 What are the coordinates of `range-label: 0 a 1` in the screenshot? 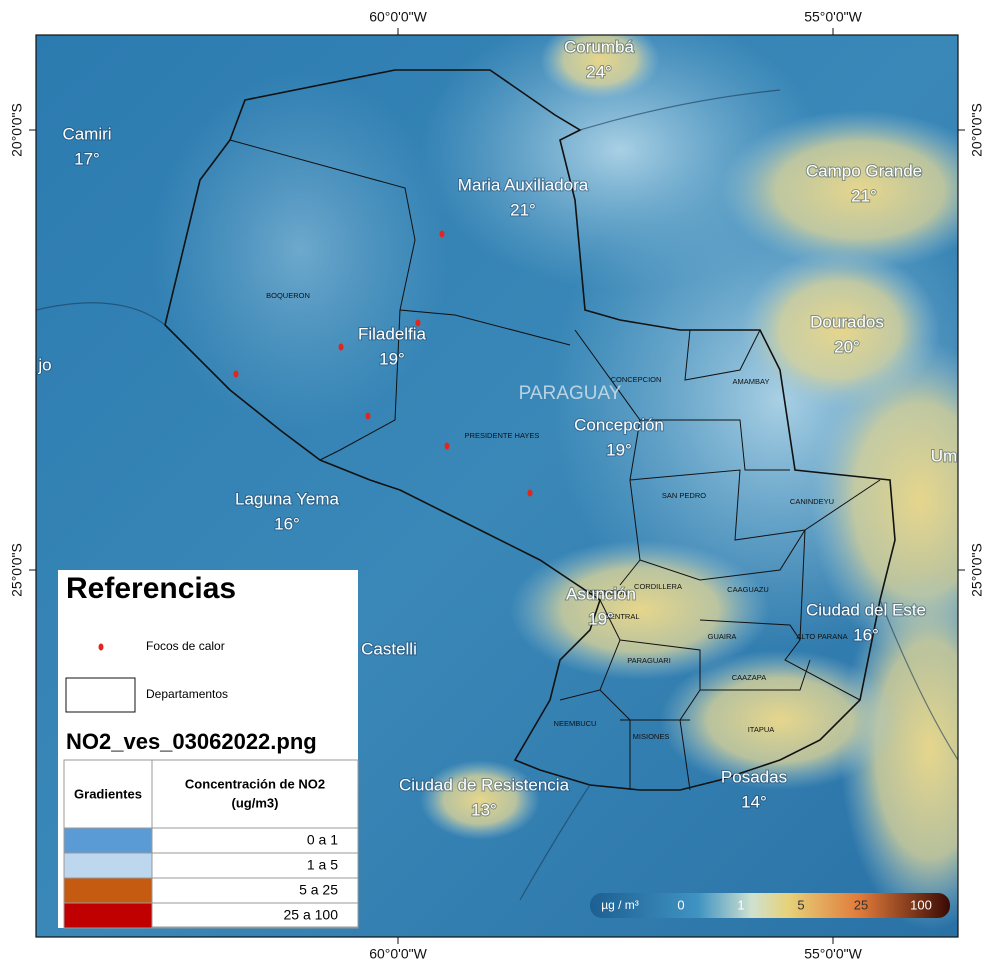 It's located at (322, 840).